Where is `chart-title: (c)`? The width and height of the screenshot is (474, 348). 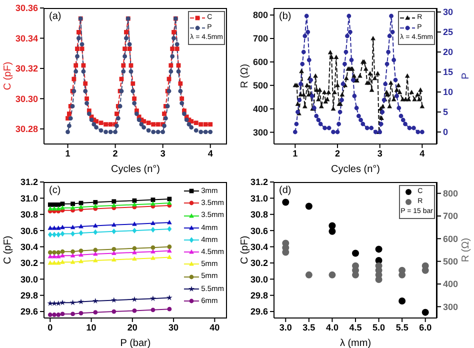 chart-title: (c) is located at coordinates (55, 190).